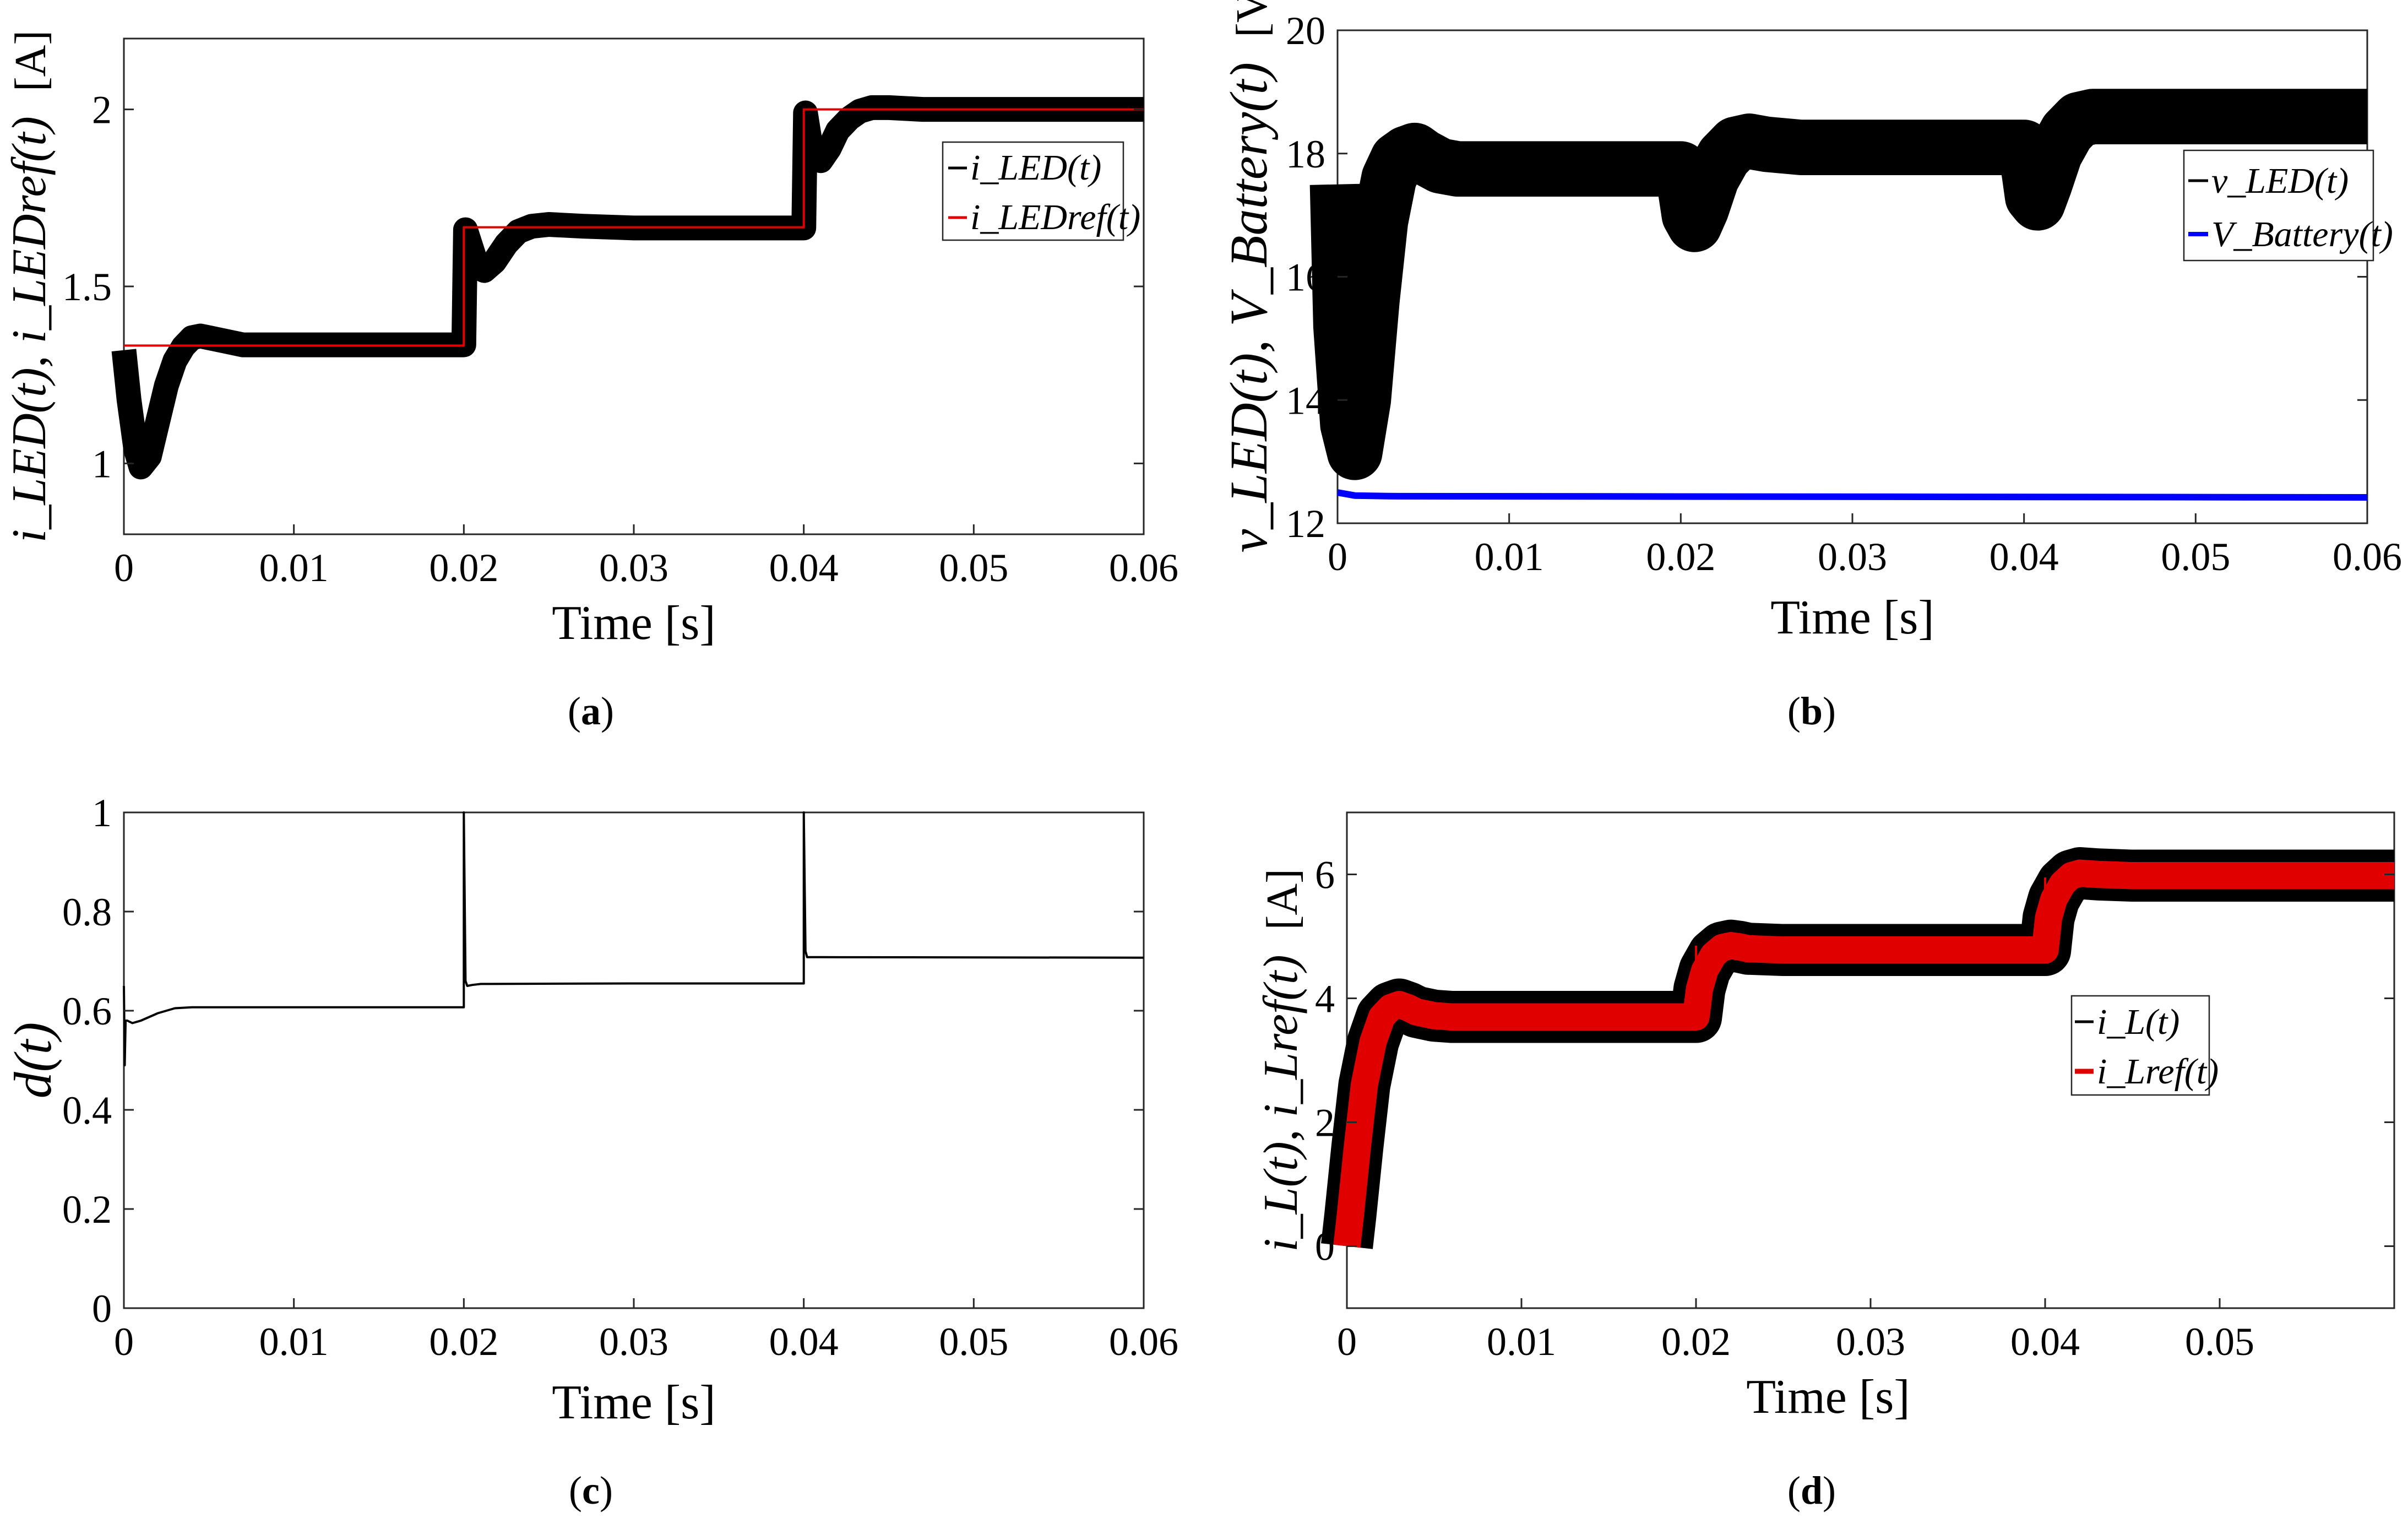 Image resolution: width=2408 pixels, height=1518 pixels. What do you see at coordinates (124, 1342) in the screenshot?
I see `panel-c-x-tick-label-0: 0` at bounding box center [124, 1342].